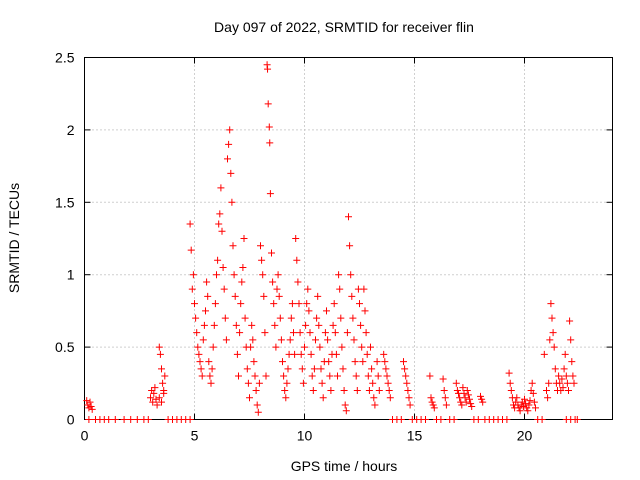 The width and height of the screenshot is (640, 480). I want to click on y-tick-label: 2.5, so click(65, 58).